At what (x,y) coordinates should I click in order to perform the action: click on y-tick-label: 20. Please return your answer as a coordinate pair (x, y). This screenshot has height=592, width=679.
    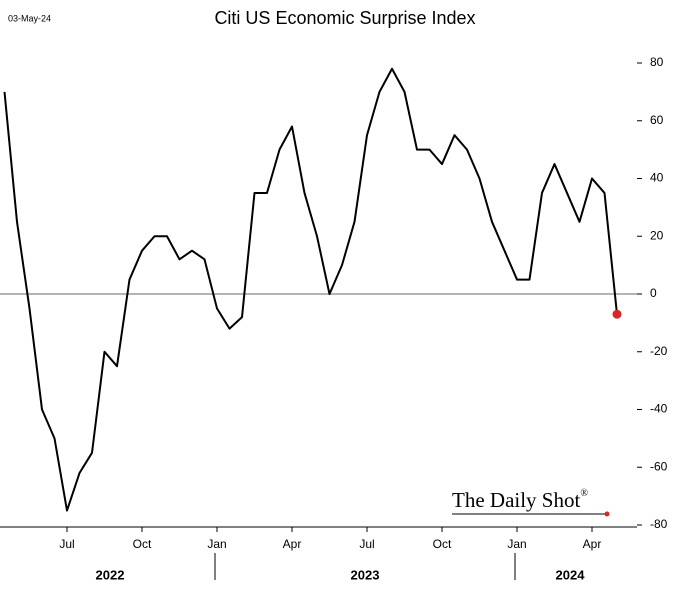
    Looking at the image, I should click on (657, 235).